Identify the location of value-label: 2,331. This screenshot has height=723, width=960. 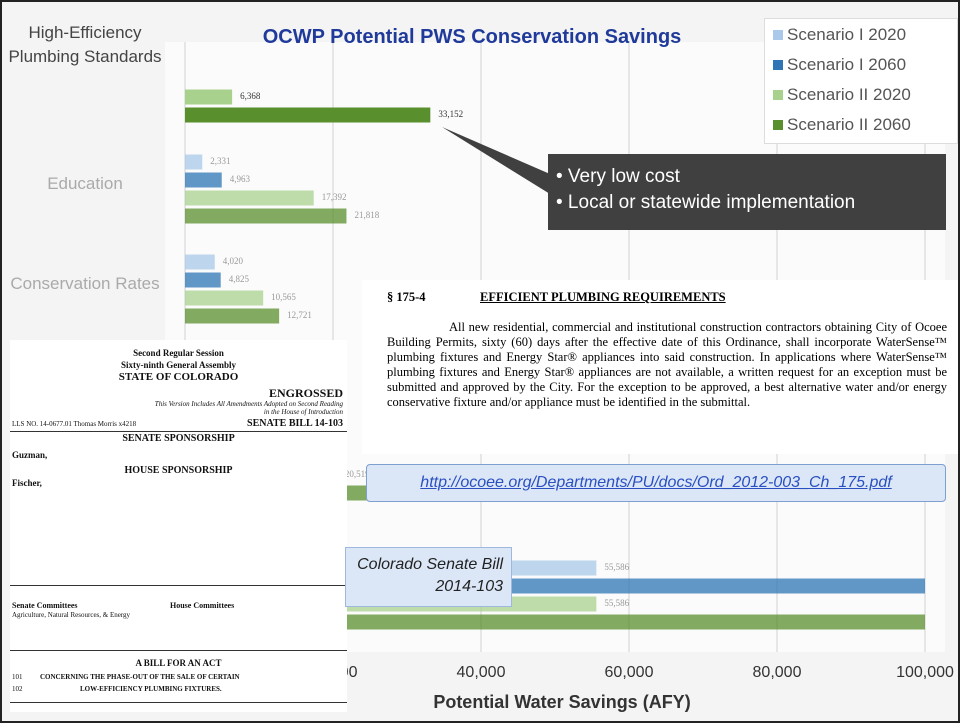
(220, 161).